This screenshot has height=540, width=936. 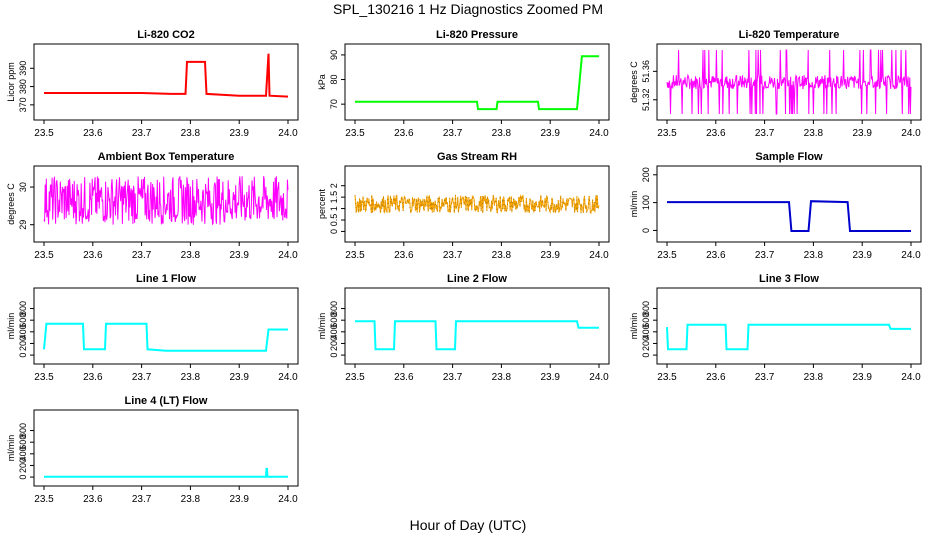 I want to click on y-tick-label: 390, so click(x=23, y=68).